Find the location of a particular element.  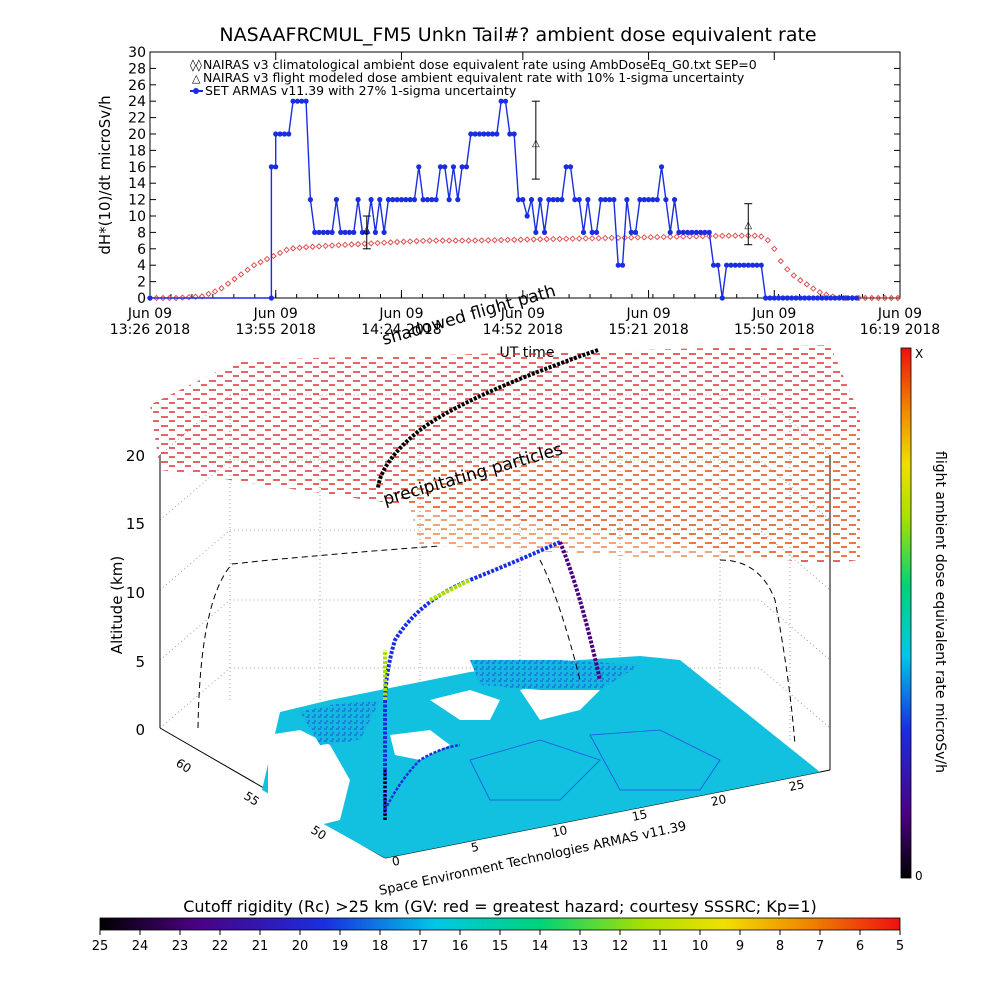

europe-map-floor is located at coordinates (541, 757).